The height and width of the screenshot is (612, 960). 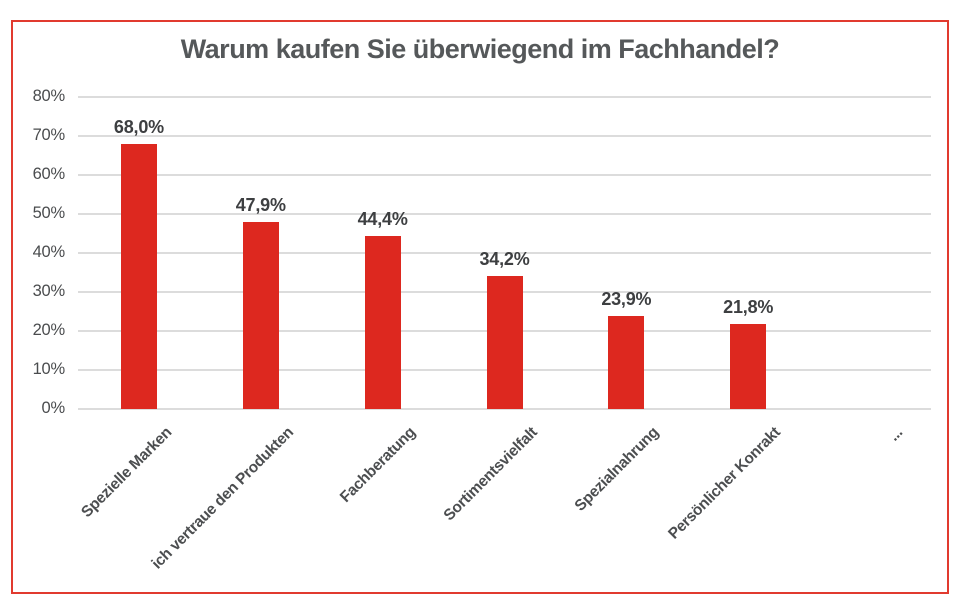 I want to click on y-axis-tick-label: 40%, so click(x=49, y=252).